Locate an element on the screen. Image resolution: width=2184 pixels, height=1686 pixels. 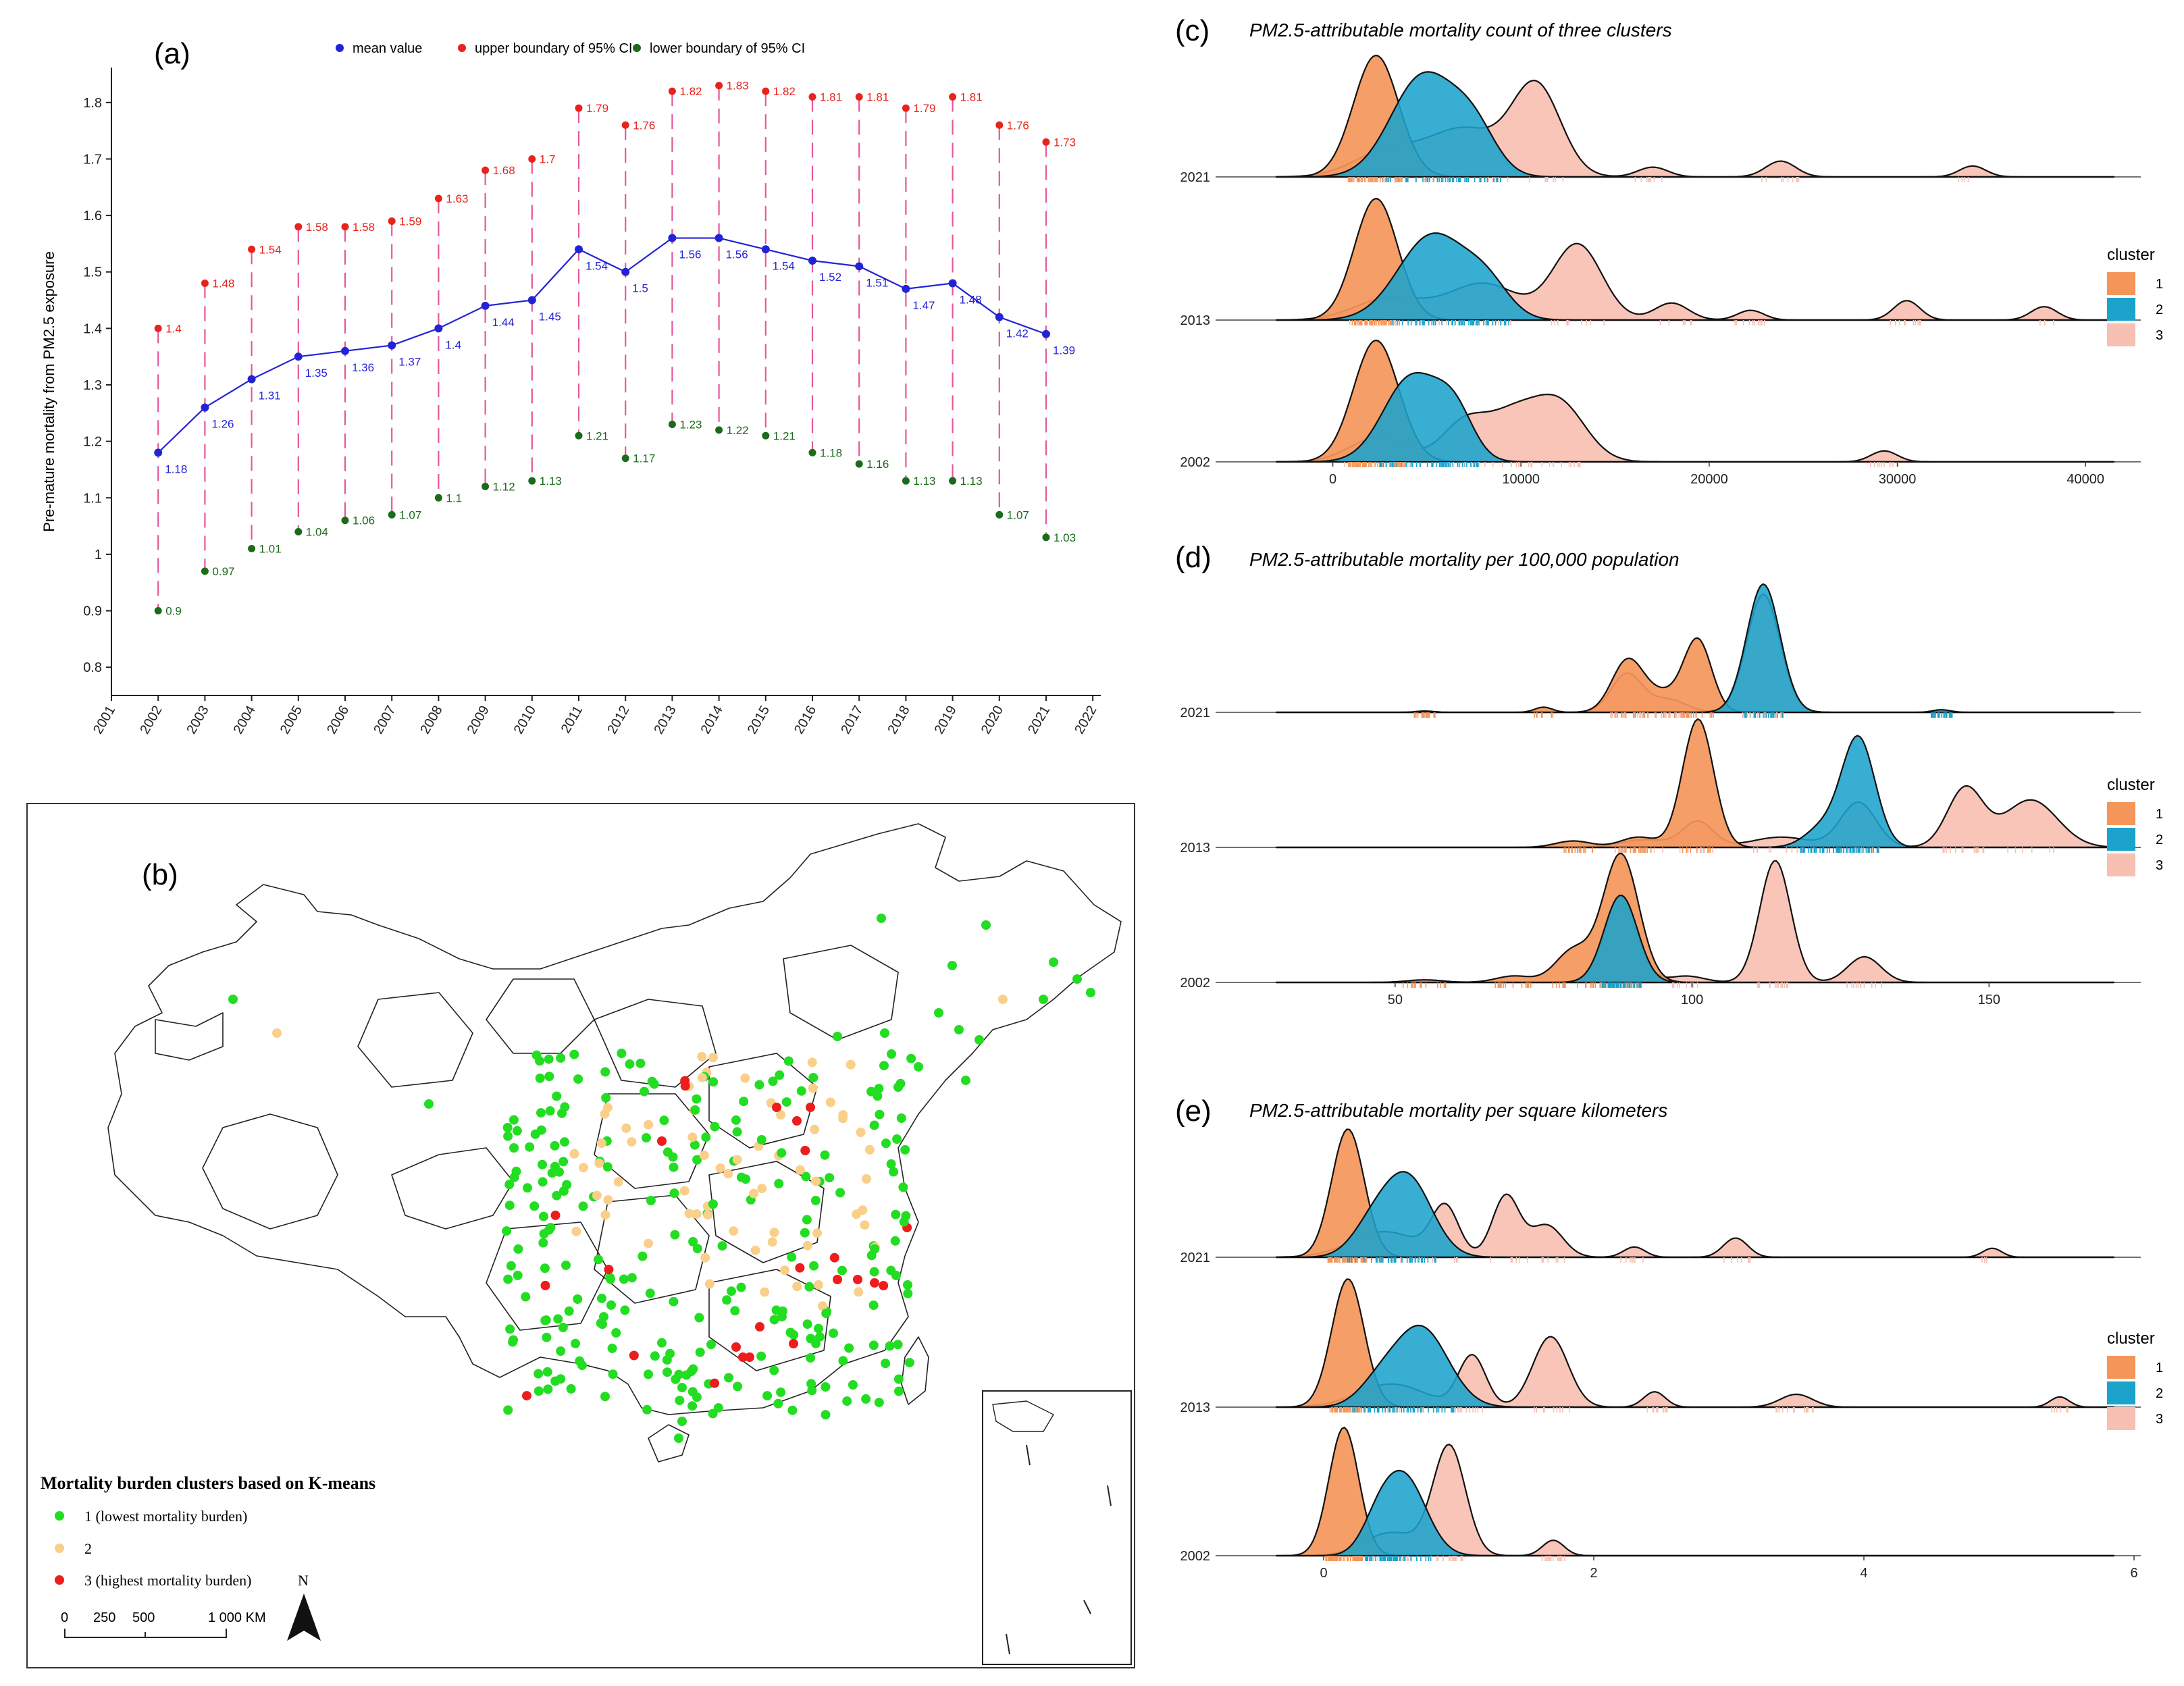
upper-value-label: 1.54 is located at coordinates (270, 250).